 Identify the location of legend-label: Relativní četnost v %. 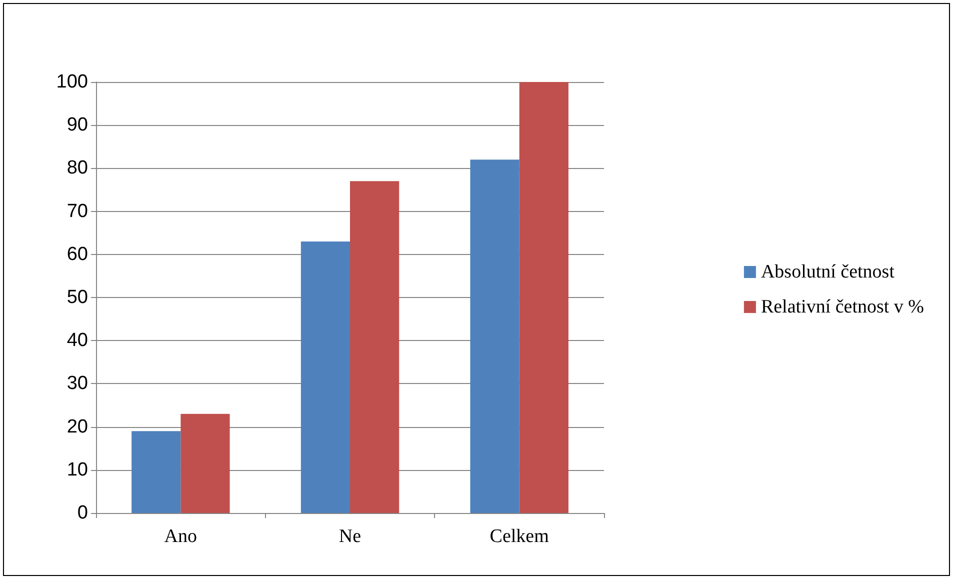
(842, 307).